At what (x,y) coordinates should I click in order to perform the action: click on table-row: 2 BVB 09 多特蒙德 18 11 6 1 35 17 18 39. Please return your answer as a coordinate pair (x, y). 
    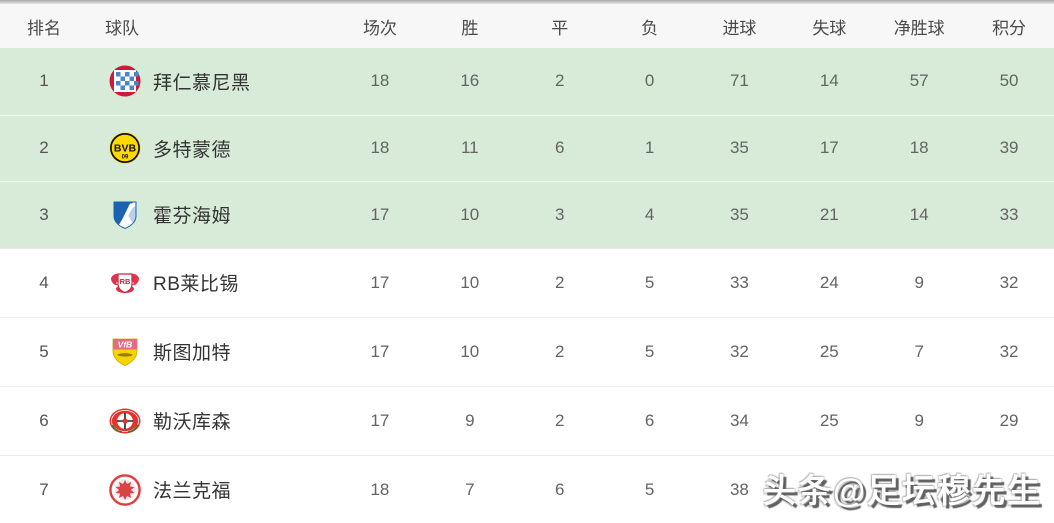
    Looking at the image, I should click on (527, 147).